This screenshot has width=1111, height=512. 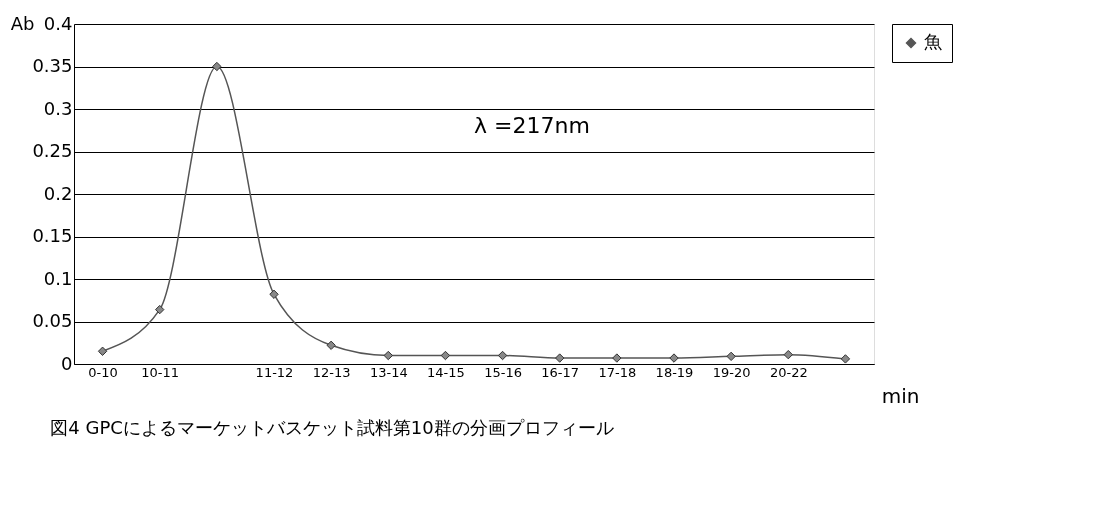 I want to click on y-tick-label: 0.25, so click(x=52, y=150).